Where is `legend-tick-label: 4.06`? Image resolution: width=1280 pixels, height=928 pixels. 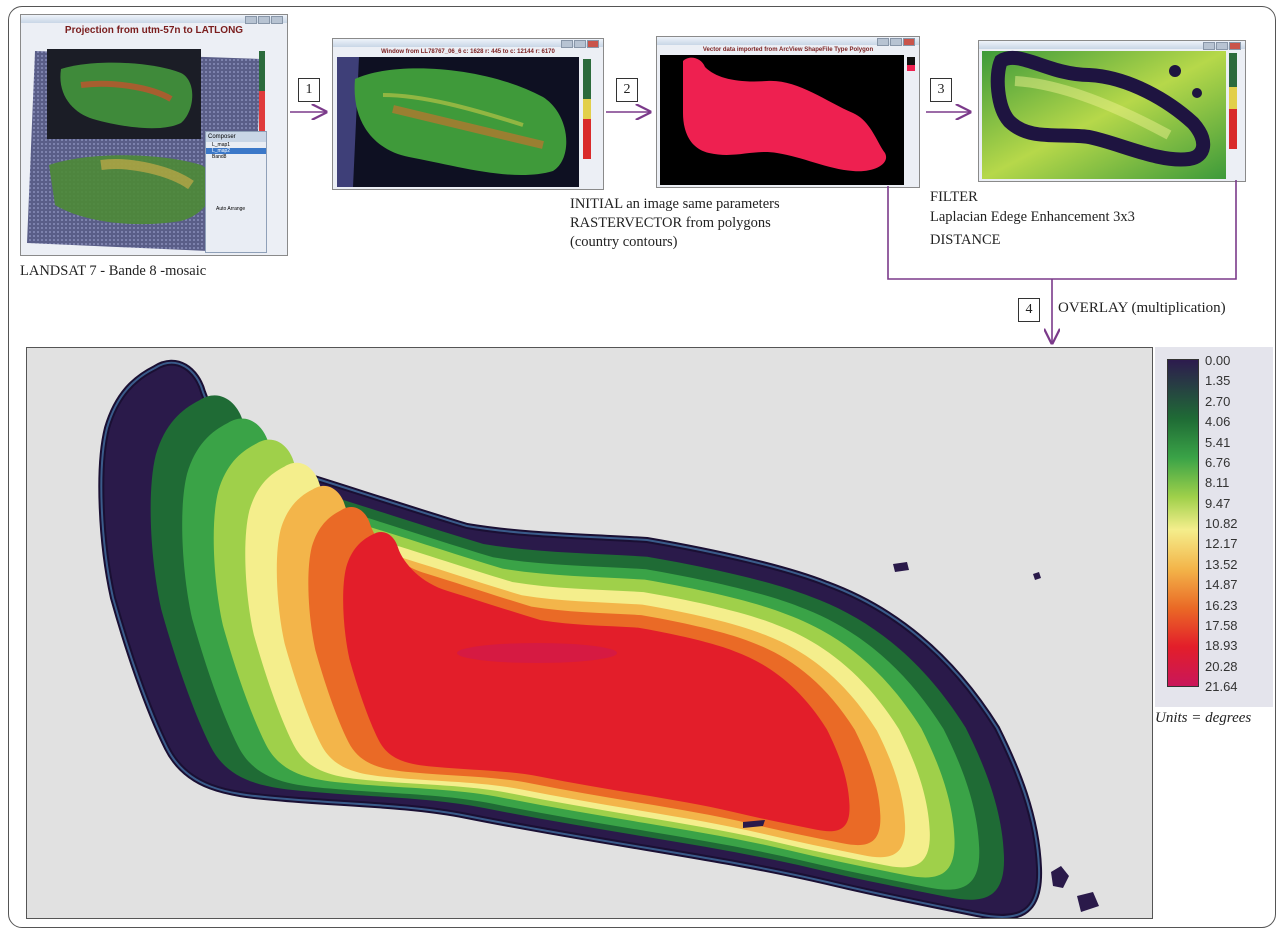
legend-tick-label: 4.06 is located at coordinates (1218, 422).